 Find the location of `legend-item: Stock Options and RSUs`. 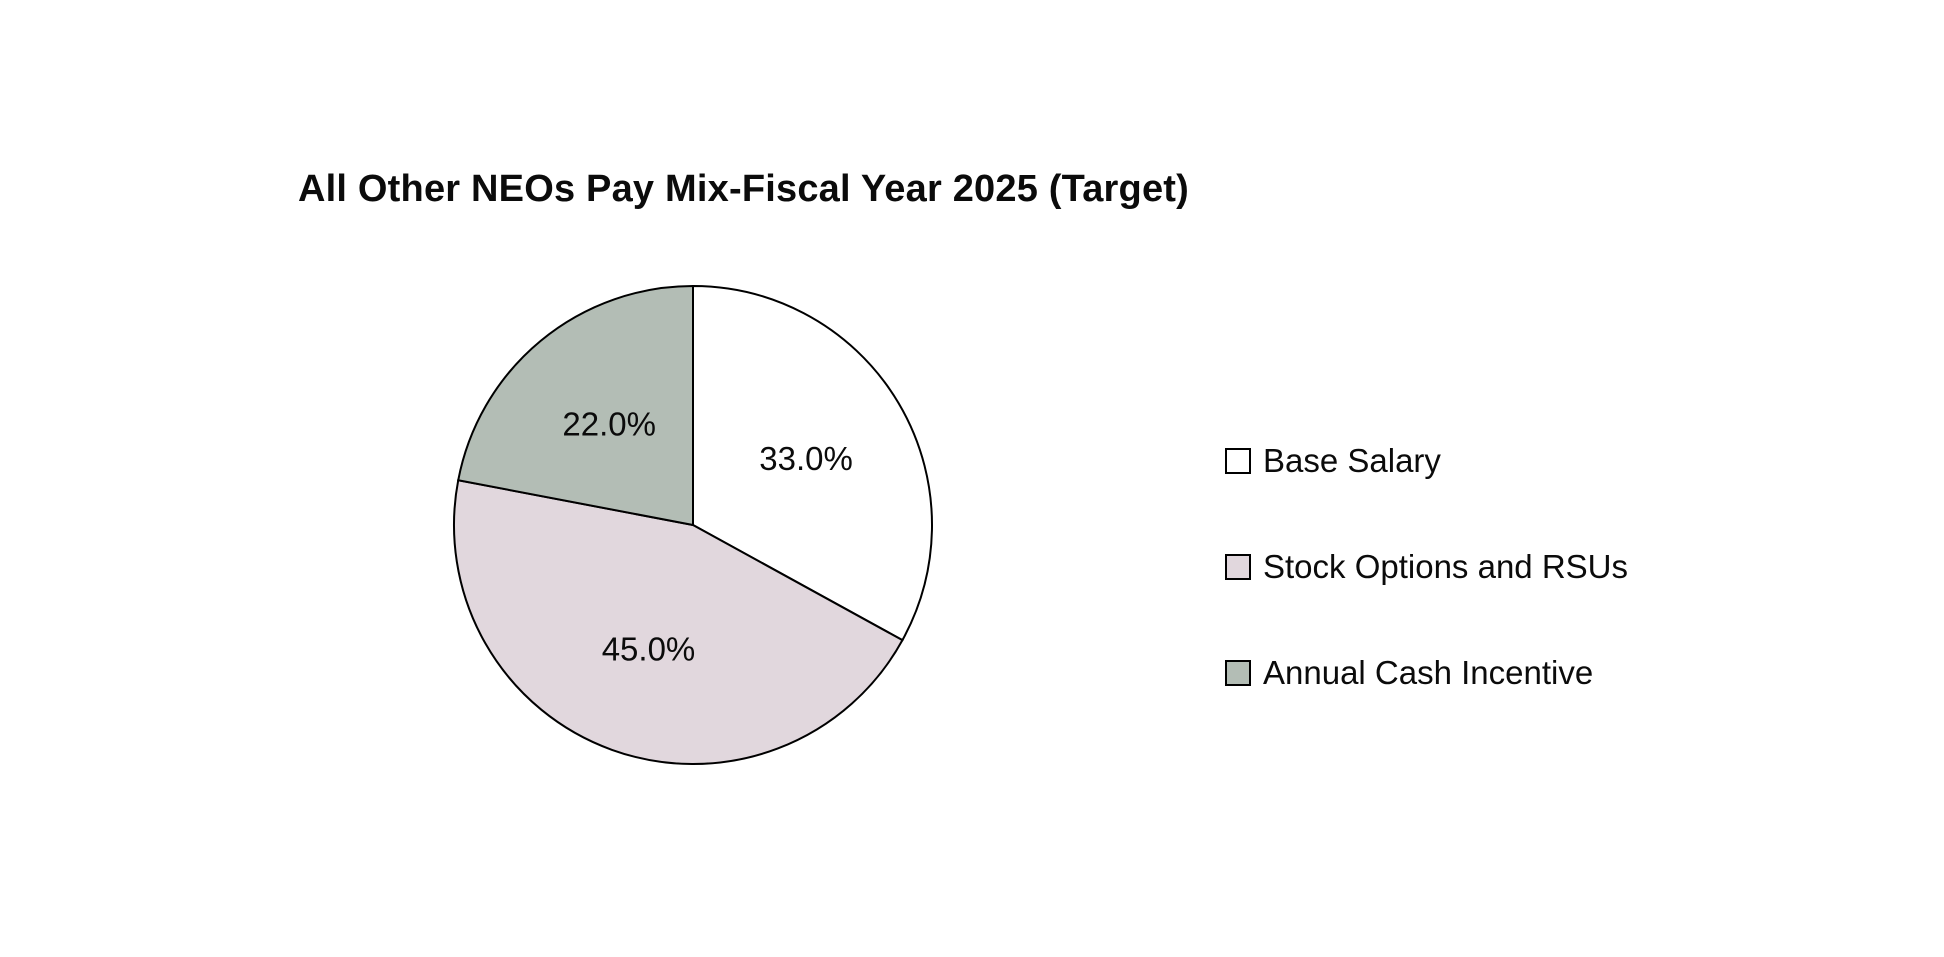

legend-item: Stock Options and RSUs is located at coordinates (1426, 567).